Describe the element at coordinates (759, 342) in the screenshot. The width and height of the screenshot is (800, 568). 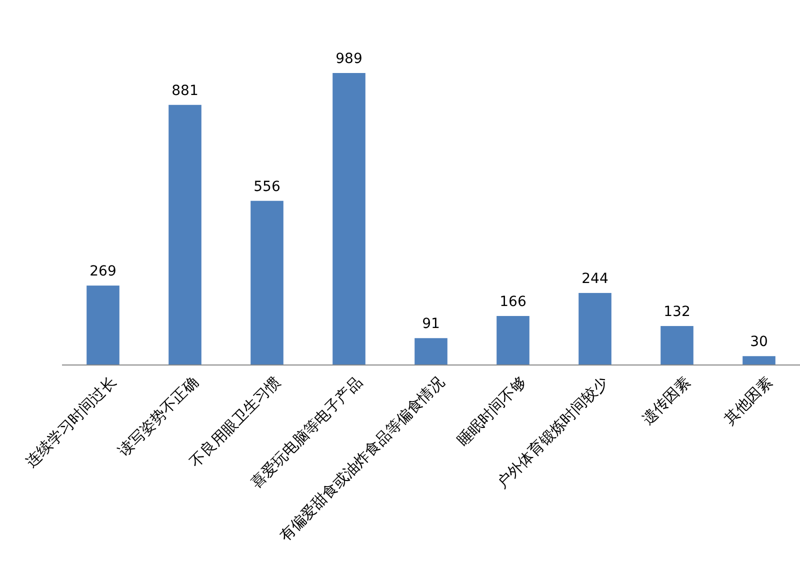
I see `data-label: 30` at that location.